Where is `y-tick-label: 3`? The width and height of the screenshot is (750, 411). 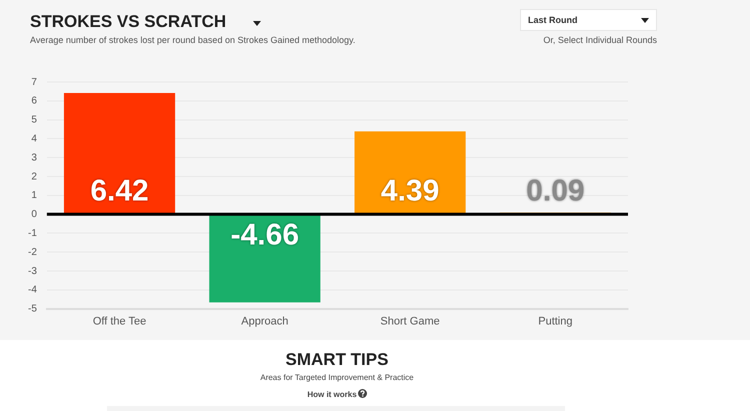
y-tick-label: 3 is located at coordinates (34, 158).